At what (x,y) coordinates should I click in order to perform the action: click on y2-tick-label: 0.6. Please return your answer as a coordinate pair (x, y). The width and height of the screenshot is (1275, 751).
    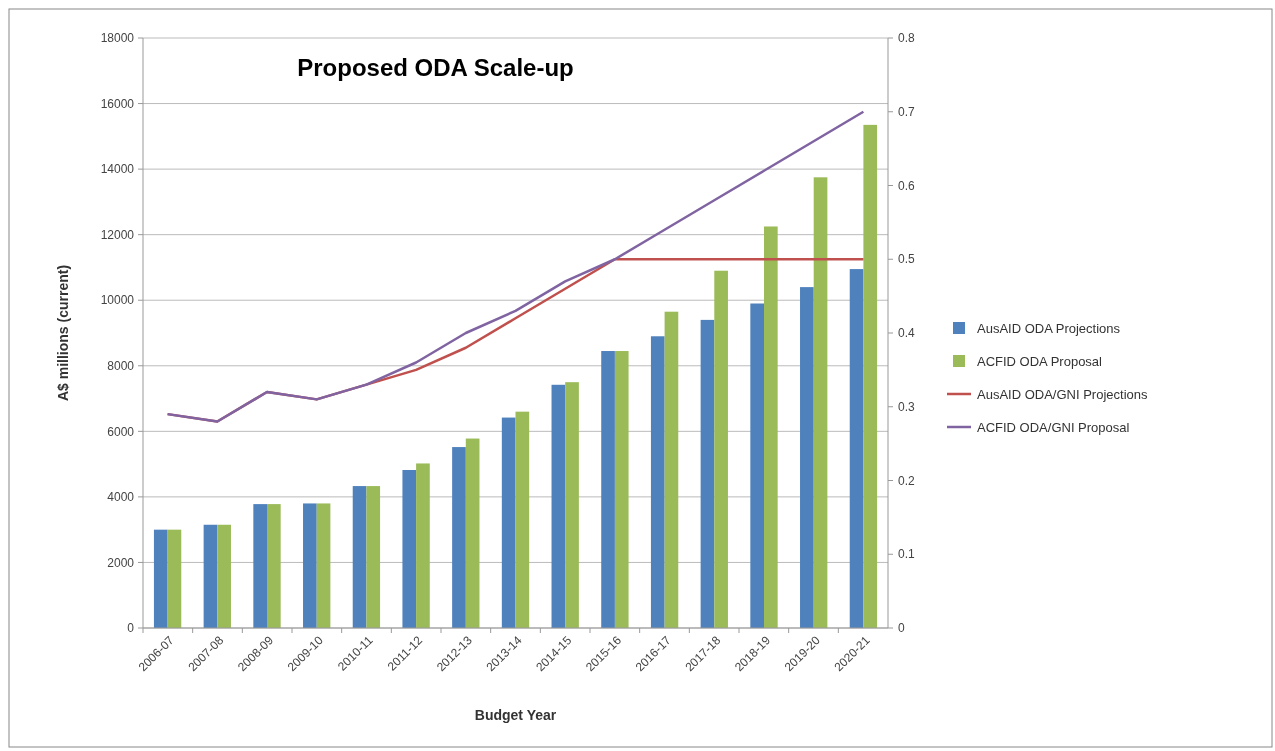
    Looking at the image, I should click on (907, 185).